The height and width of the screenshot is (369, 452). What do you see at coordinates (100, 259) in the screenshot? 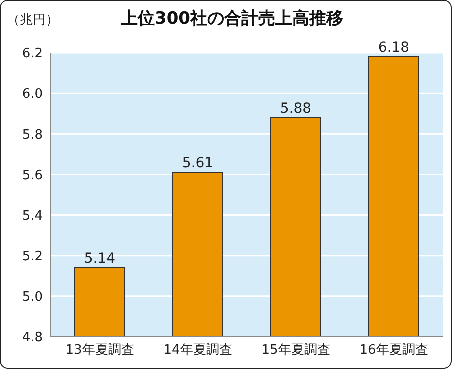
I see `data-label: 5.14` at bounding box center [100, 259].